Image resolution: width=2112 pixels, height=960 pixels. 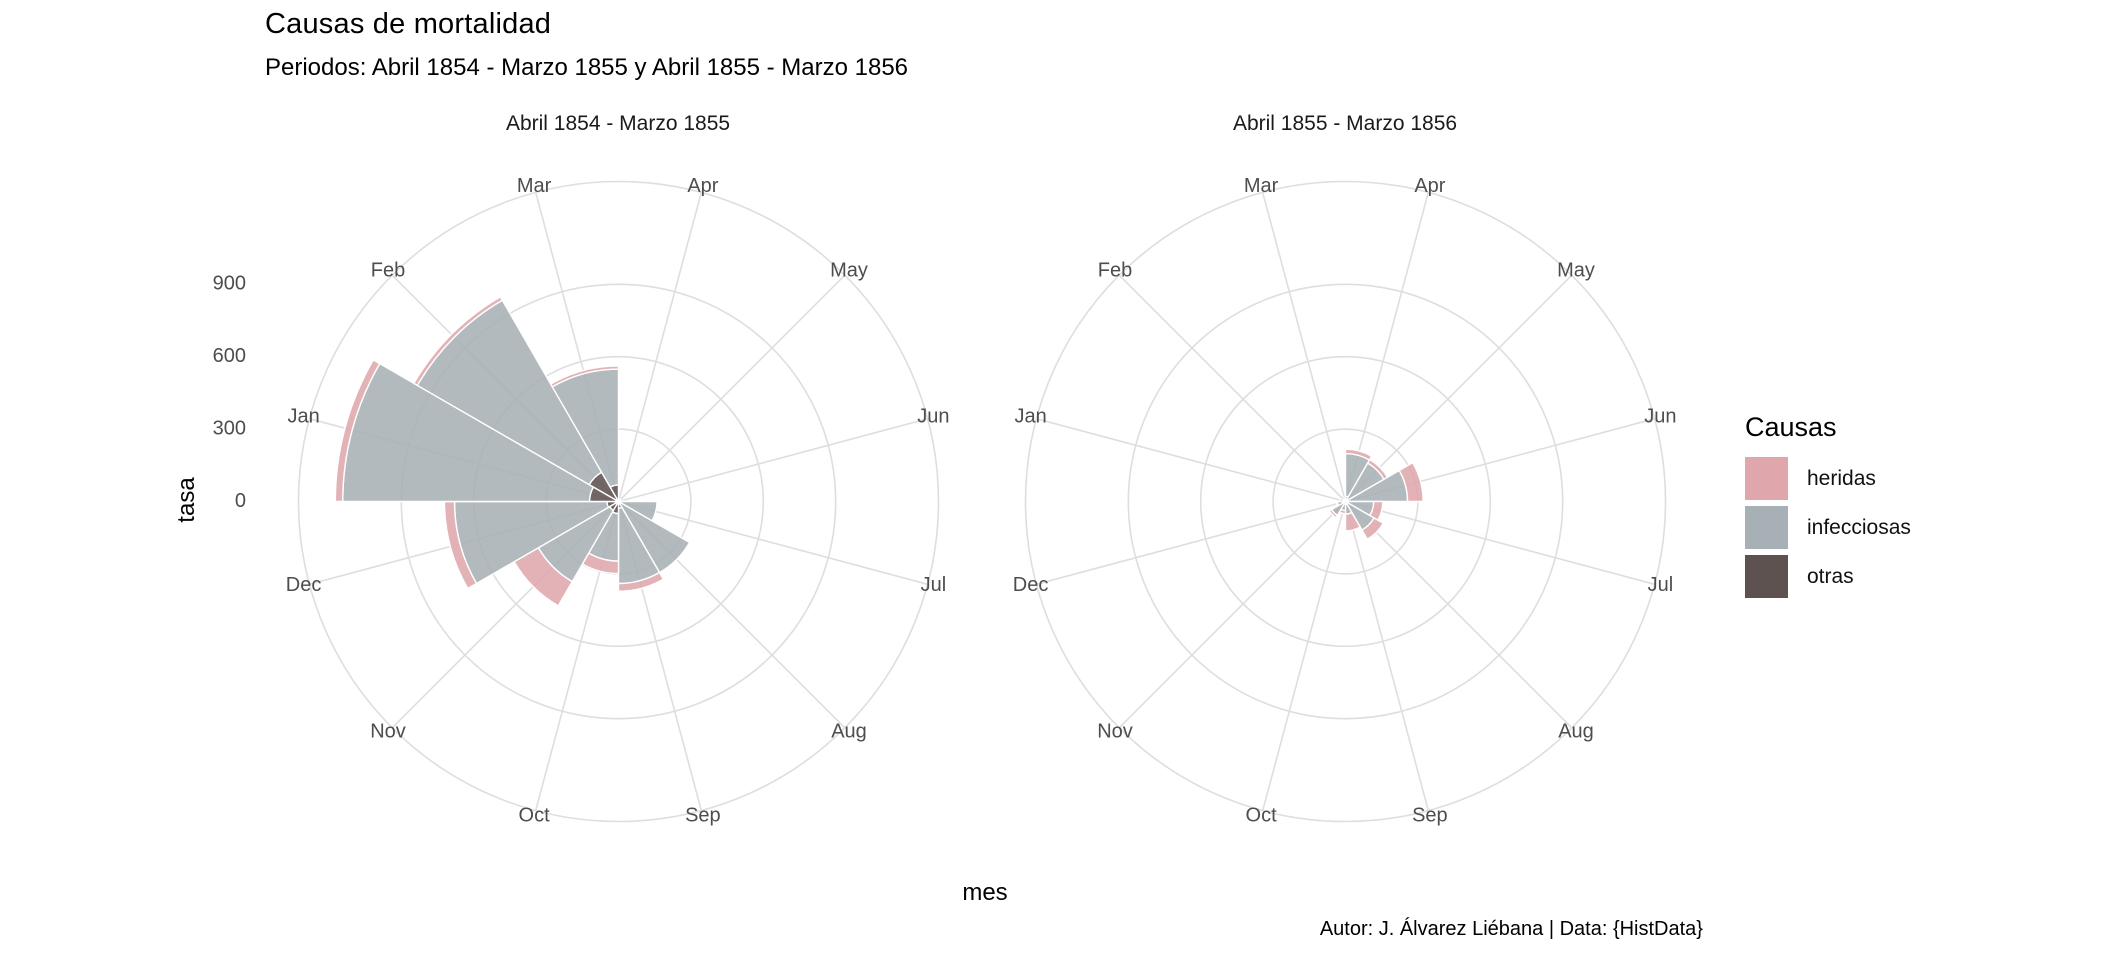 I want to click on wedge-Nov-heridas, so click(x=1333, y=513).